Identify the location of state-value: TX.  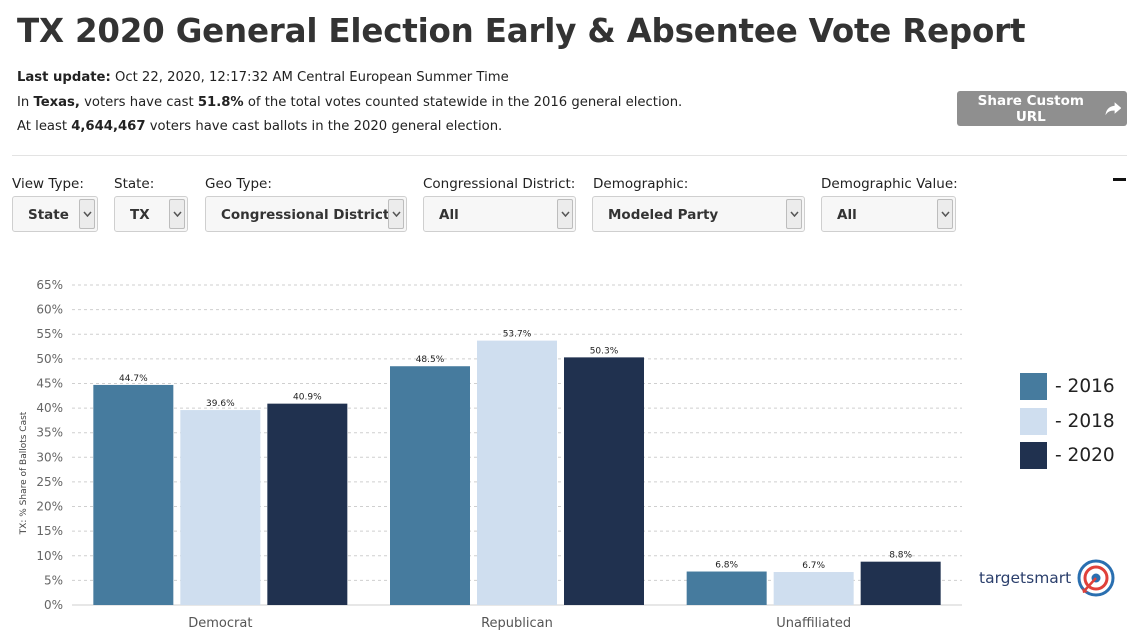
(140, 215).